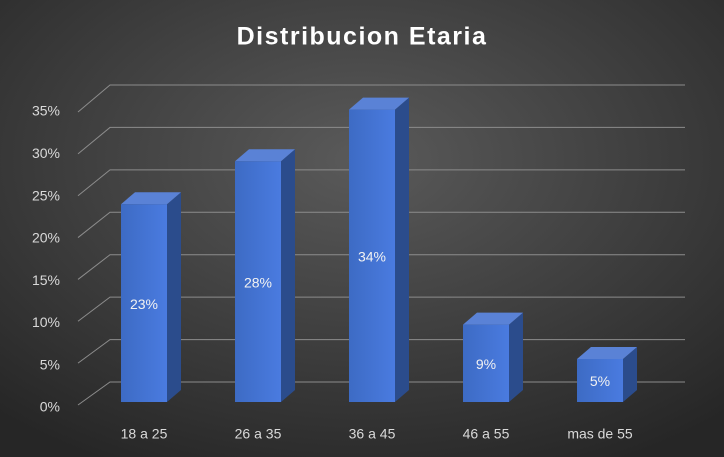  I want to click on x-tick-label: mas de 55, so click(600, 434).